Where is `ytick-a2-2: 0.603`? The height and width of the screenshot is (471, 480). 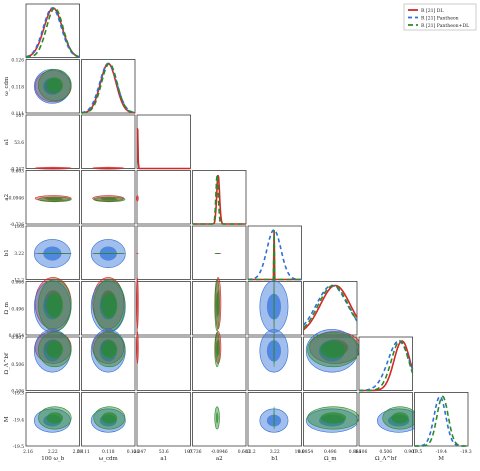
ytick-a2-2: 0.603 is located at coordinates (17, 172).